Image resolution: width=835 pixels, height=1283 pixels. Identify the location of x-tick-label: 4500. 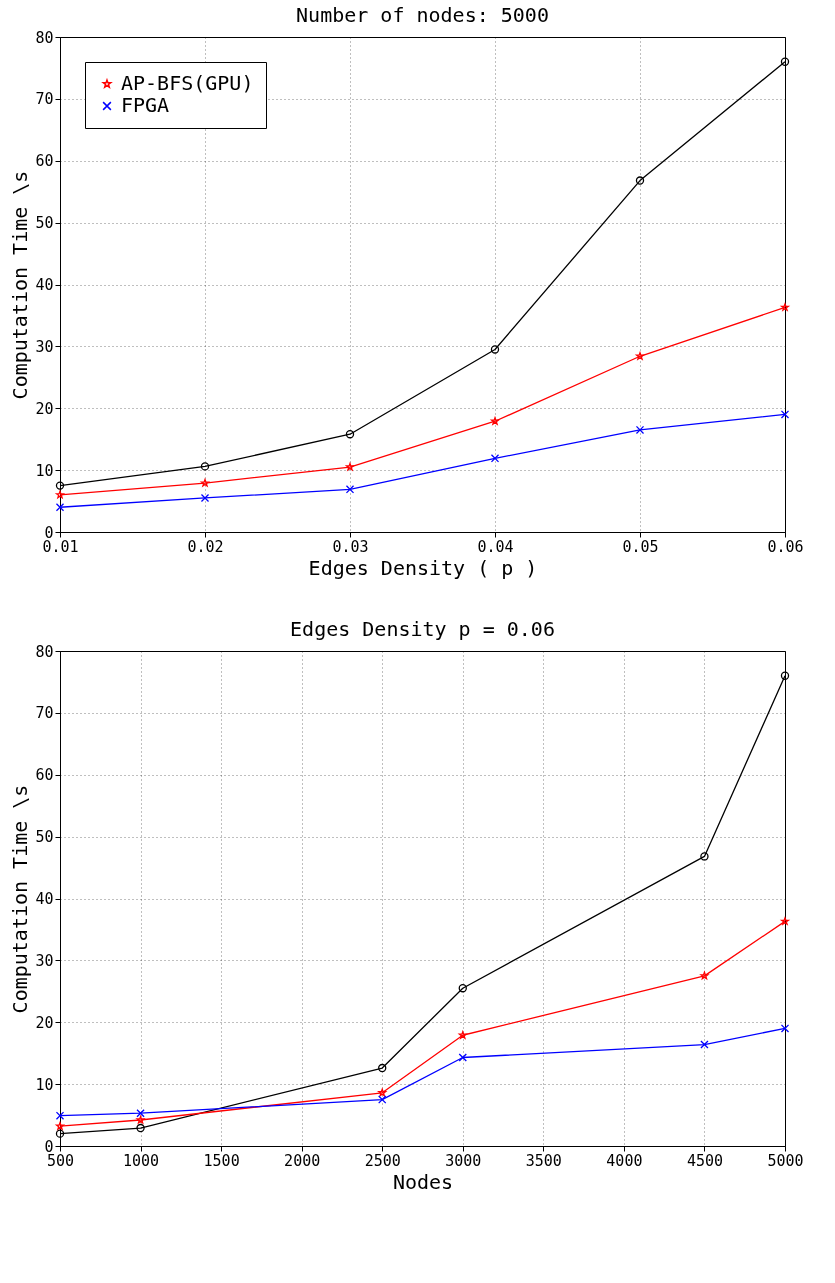
(705, 1160).